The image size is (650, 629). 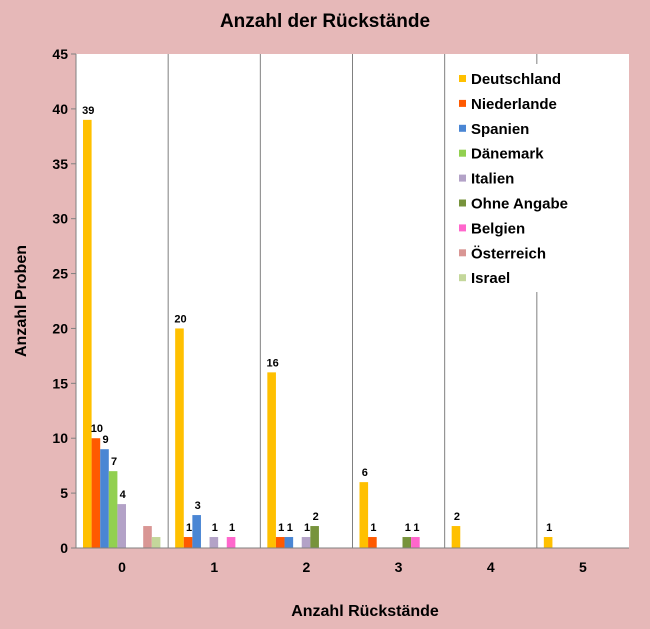 I want to click on data-label: 7, so click(x=114, y=462).